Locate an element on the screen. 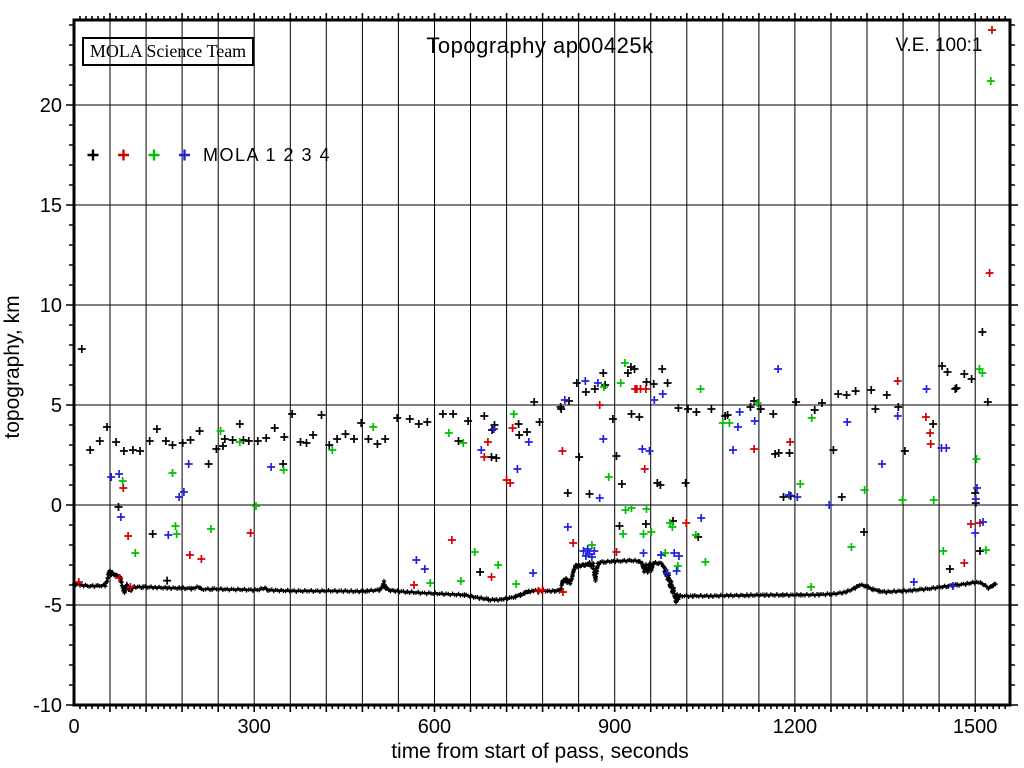 This screenshot has height=768, width=1024. y-tick-label: -10 is located at coordinates (47, 706).